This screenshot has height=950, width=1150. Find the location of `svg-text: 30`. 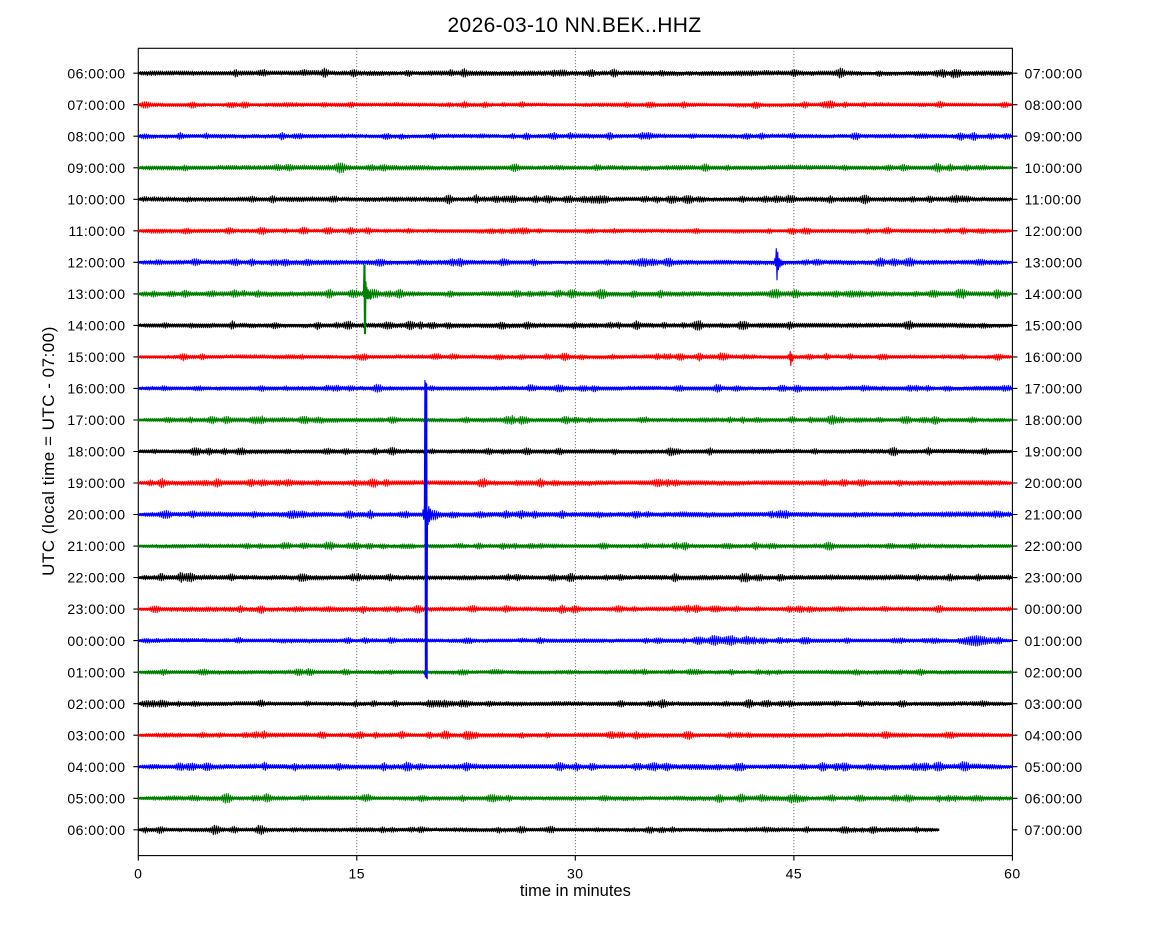

svg-text: 30 is located at coordinates (575, 874).